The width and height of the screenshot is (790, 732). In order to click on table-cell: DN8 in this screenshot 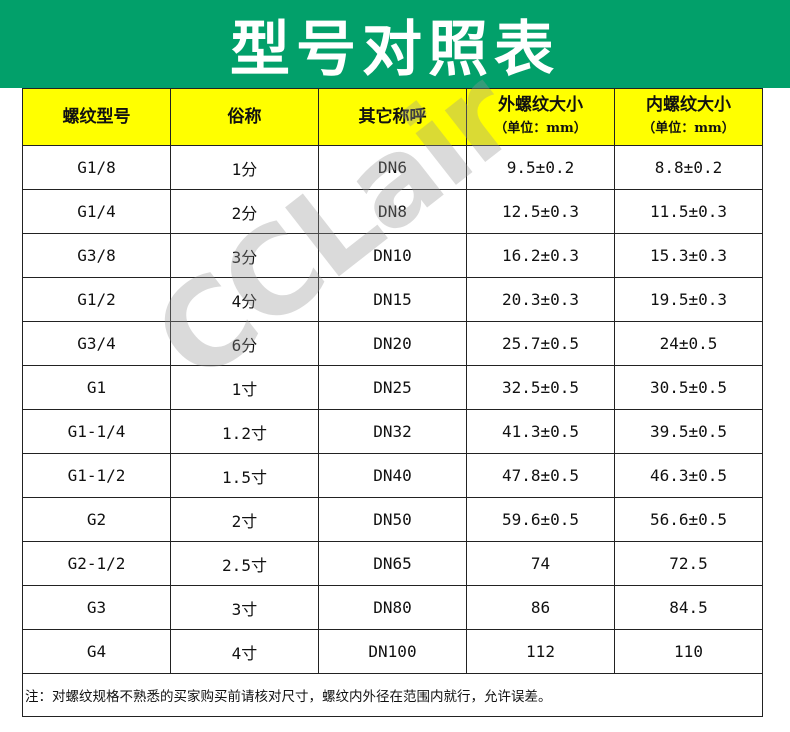, I will do `click(392, 211)`.